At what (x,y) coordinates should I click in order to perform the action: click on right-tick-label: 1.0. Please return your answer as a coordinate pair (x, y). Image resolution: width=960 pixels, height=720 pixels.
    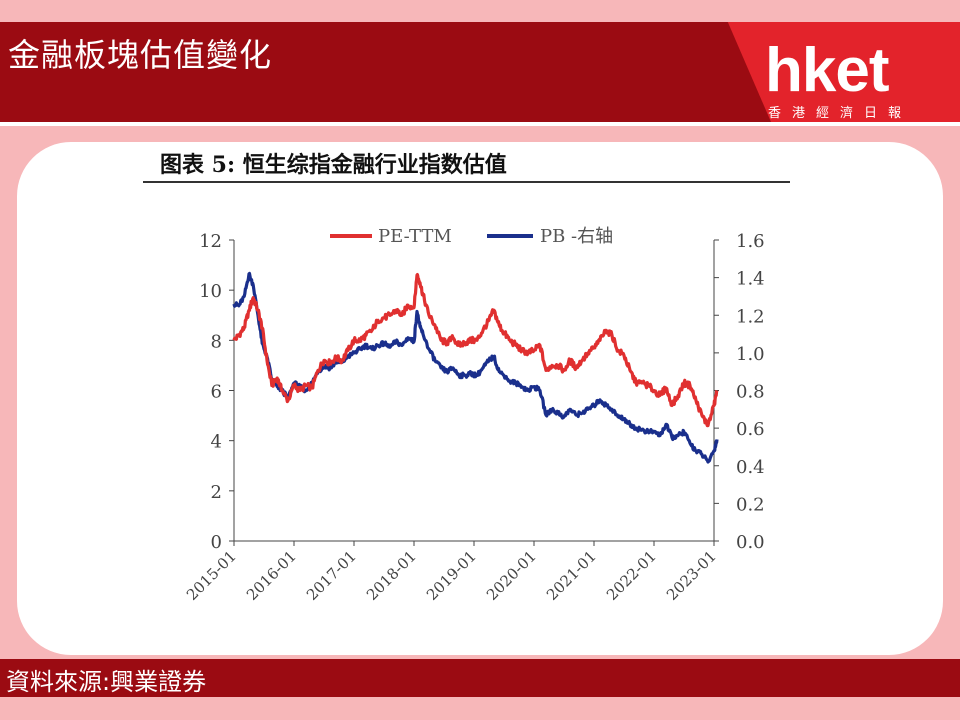
    Looking at the image, I should click on (750, 354).